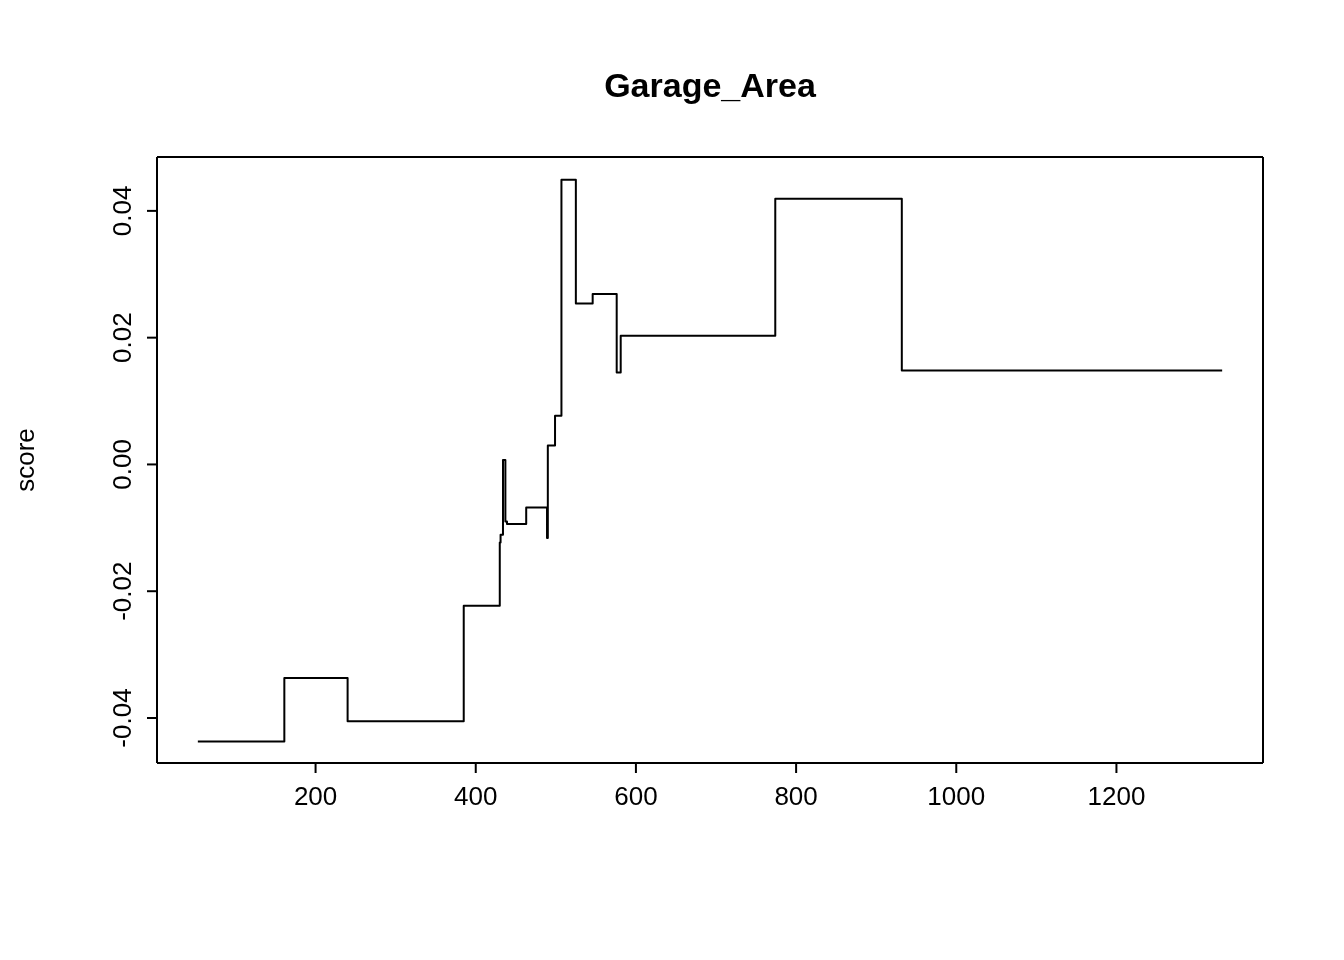  Describe the element at coordinates (122, 718) in the screenshot. I see `y-tick-label: -0.04` at that location.